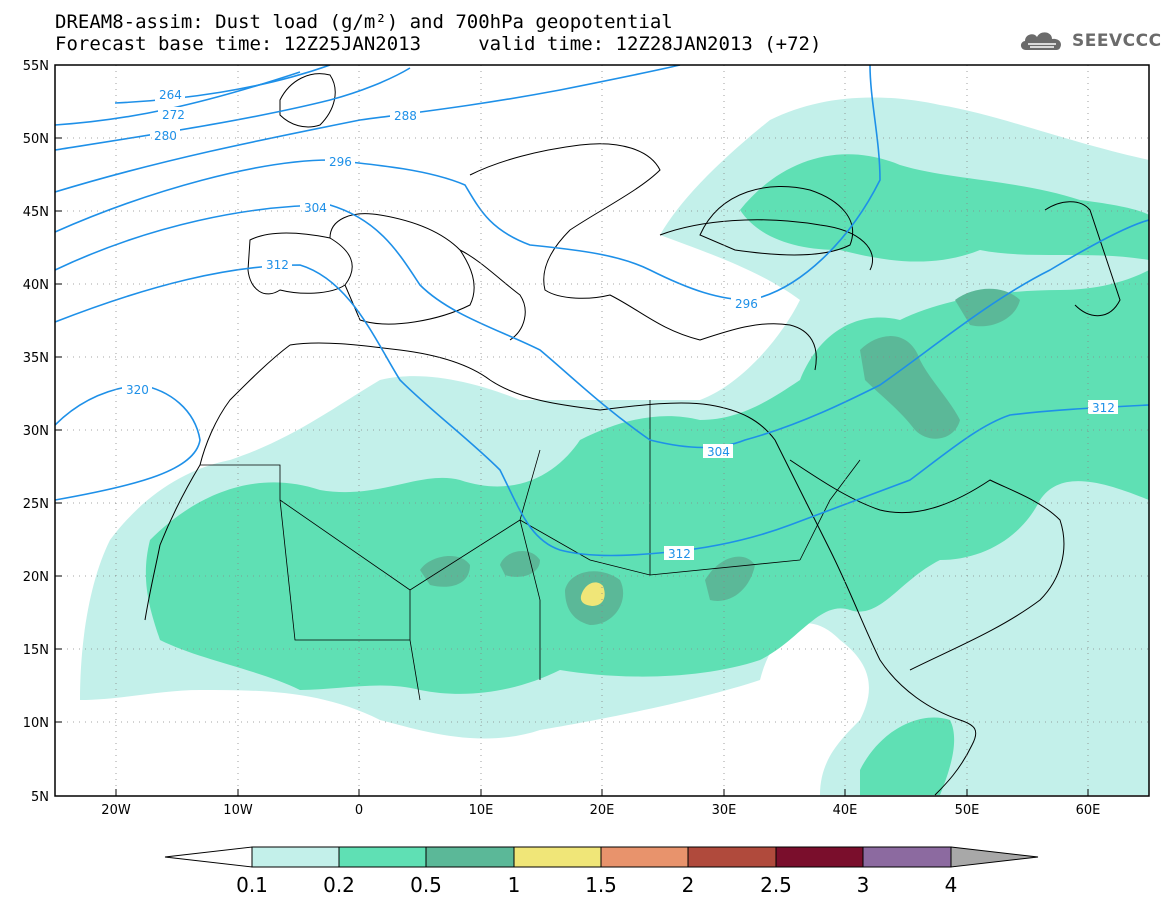 The height and width of the screenshot is (907, 1165). Describe the element at coordinates (927, 565) in the screenshot. I see `coast-arabia` at that location.